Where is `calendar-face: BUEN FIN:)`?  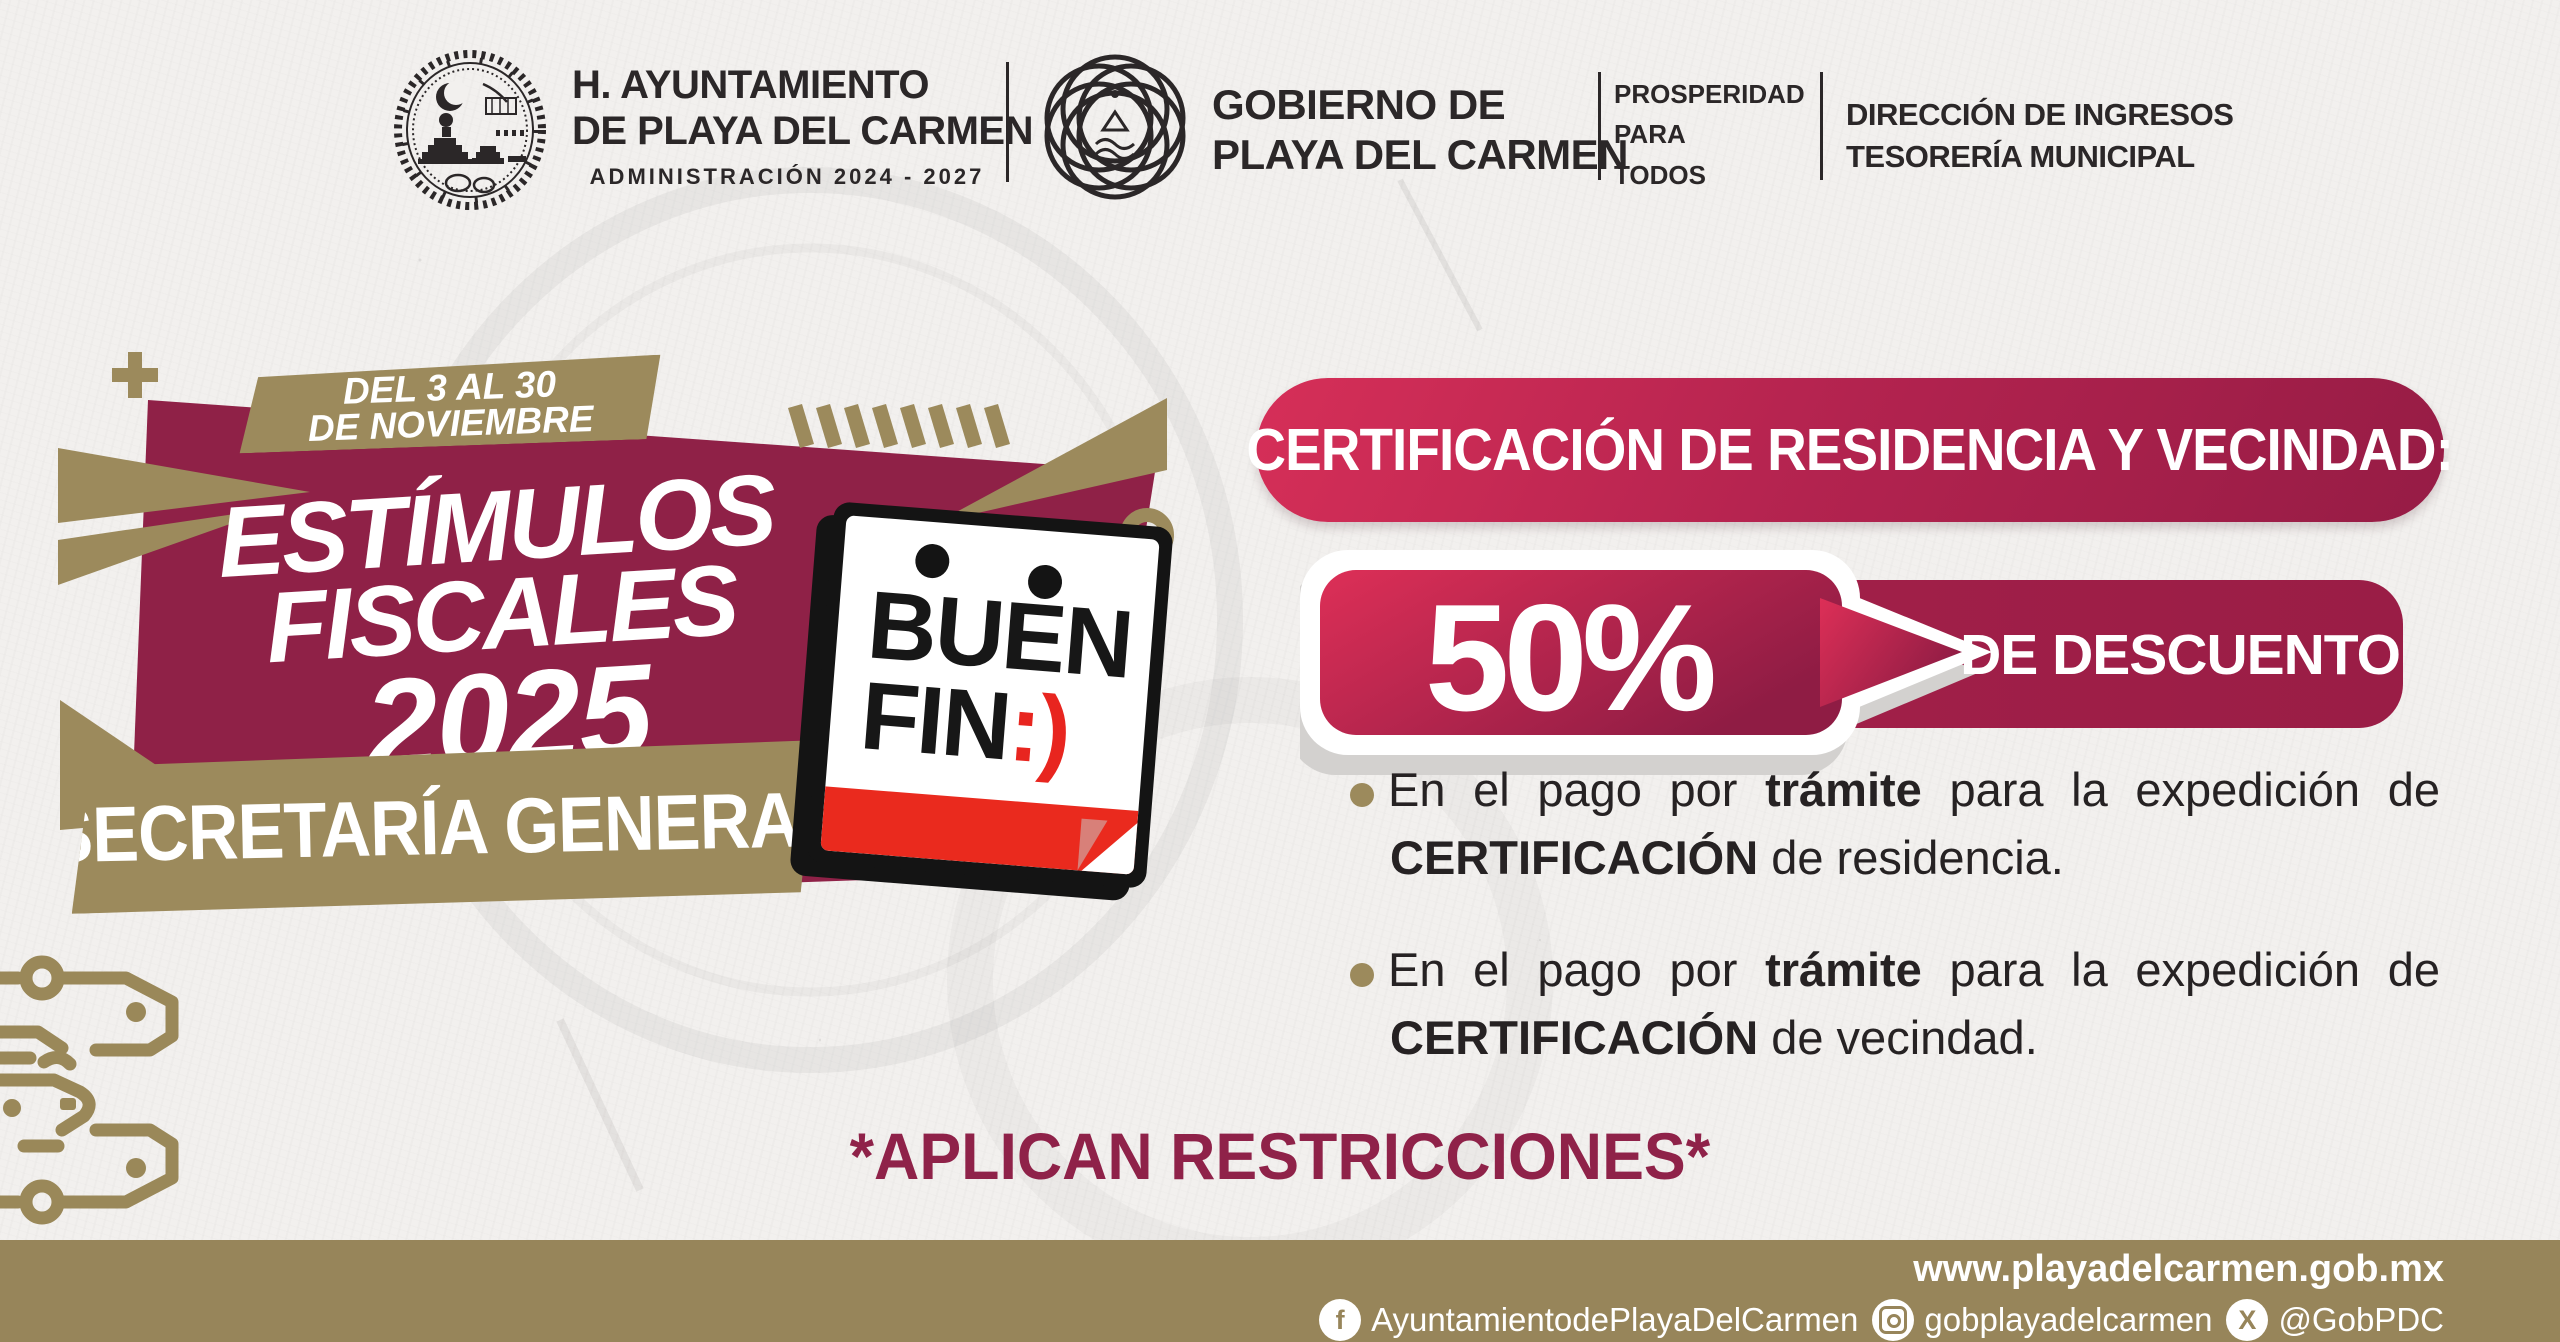 calendar-face: BUEN FIN:) is located at coordinates (990, 695).